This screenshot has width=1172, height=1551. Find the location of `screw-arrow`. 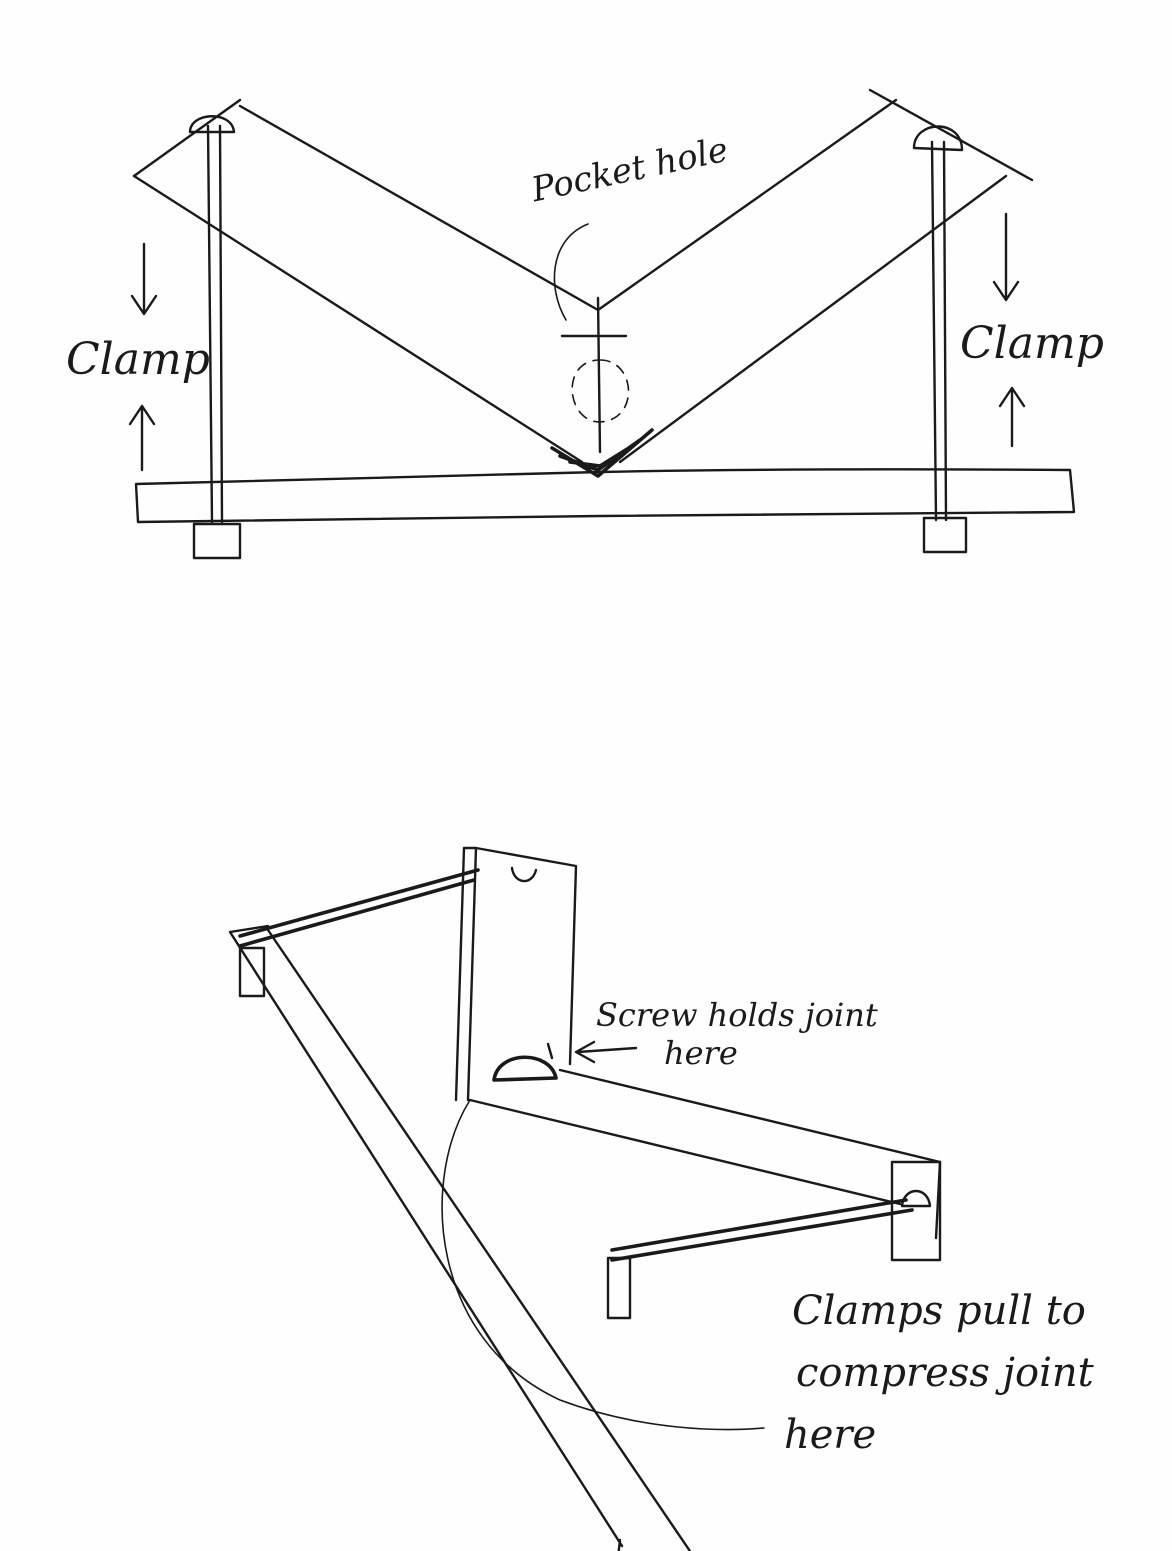

screw-arrow is located at coordinates (606, 1052).